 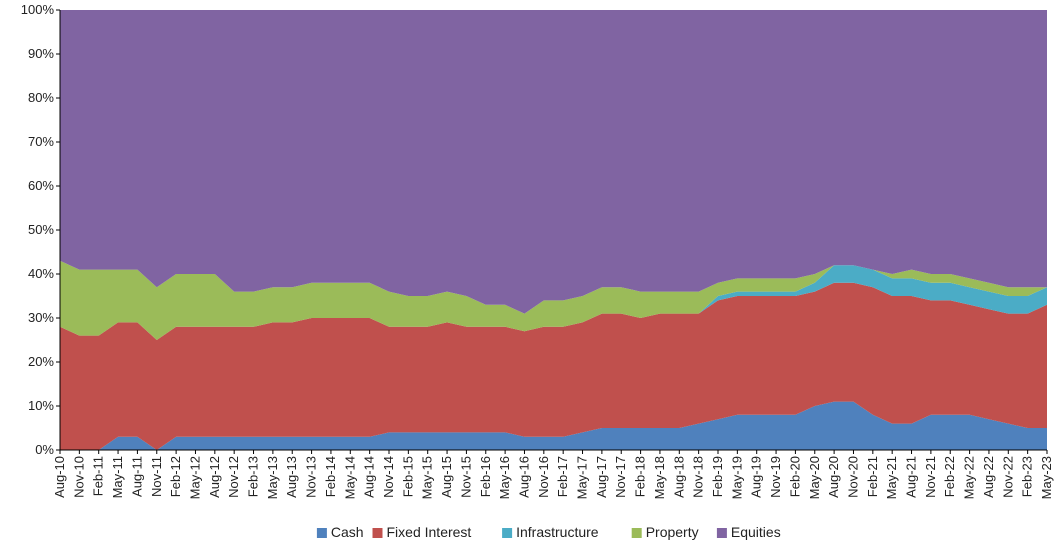 I want to click on x-tick-label: Feb-17, so click(x=562, y=476).